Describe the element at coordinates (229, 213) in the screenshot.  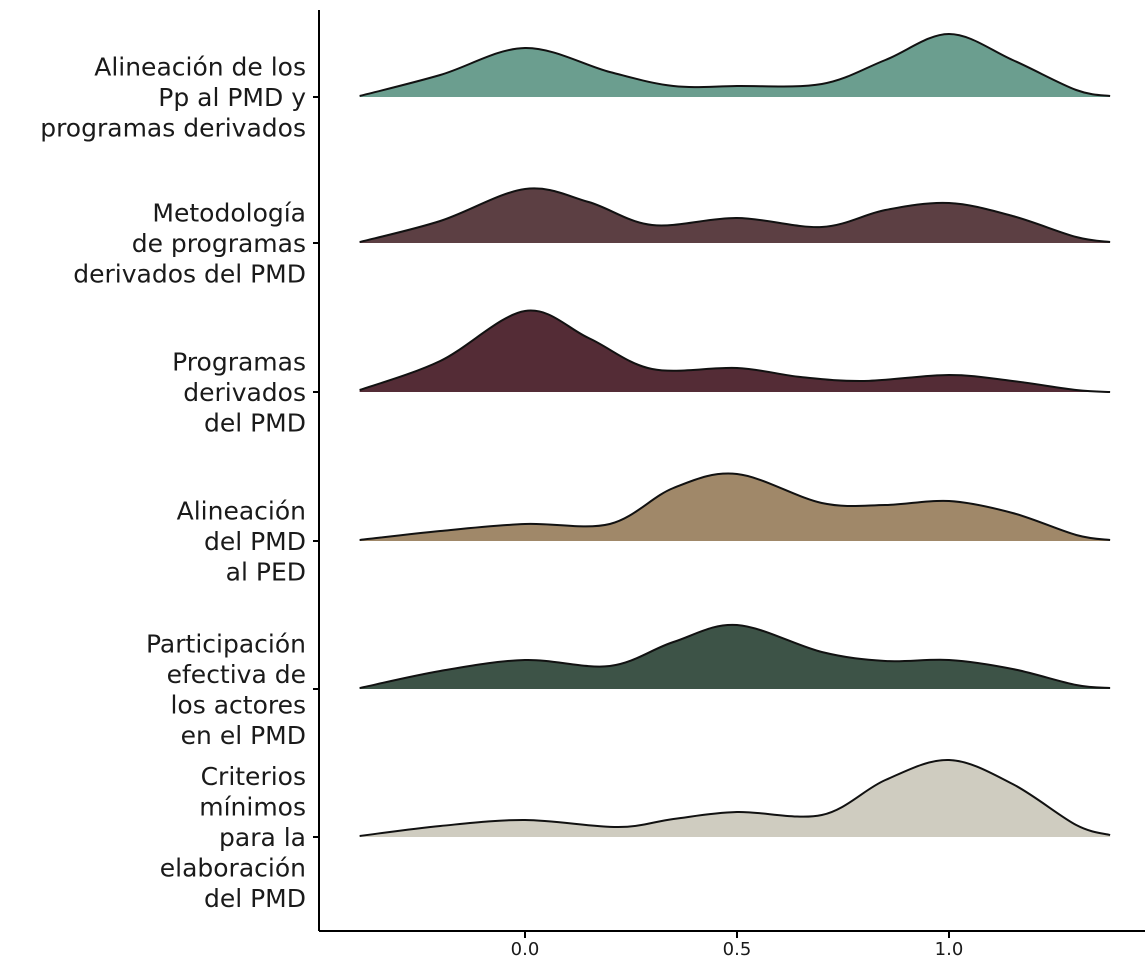
I see `y-label-line: Metodología` at that location.